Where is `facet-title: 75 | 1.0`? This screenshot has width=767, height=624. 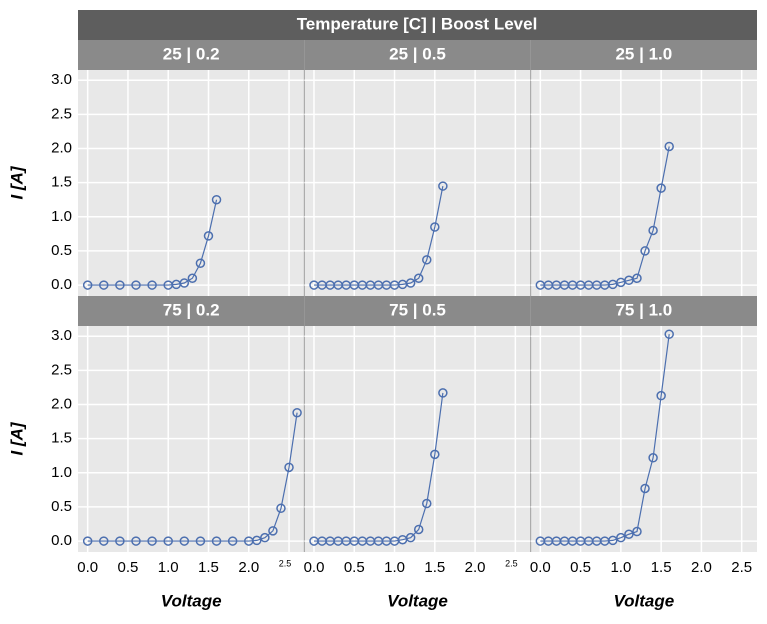 facet-title: 75 | 1.0 is located at coordinates (643, 309).